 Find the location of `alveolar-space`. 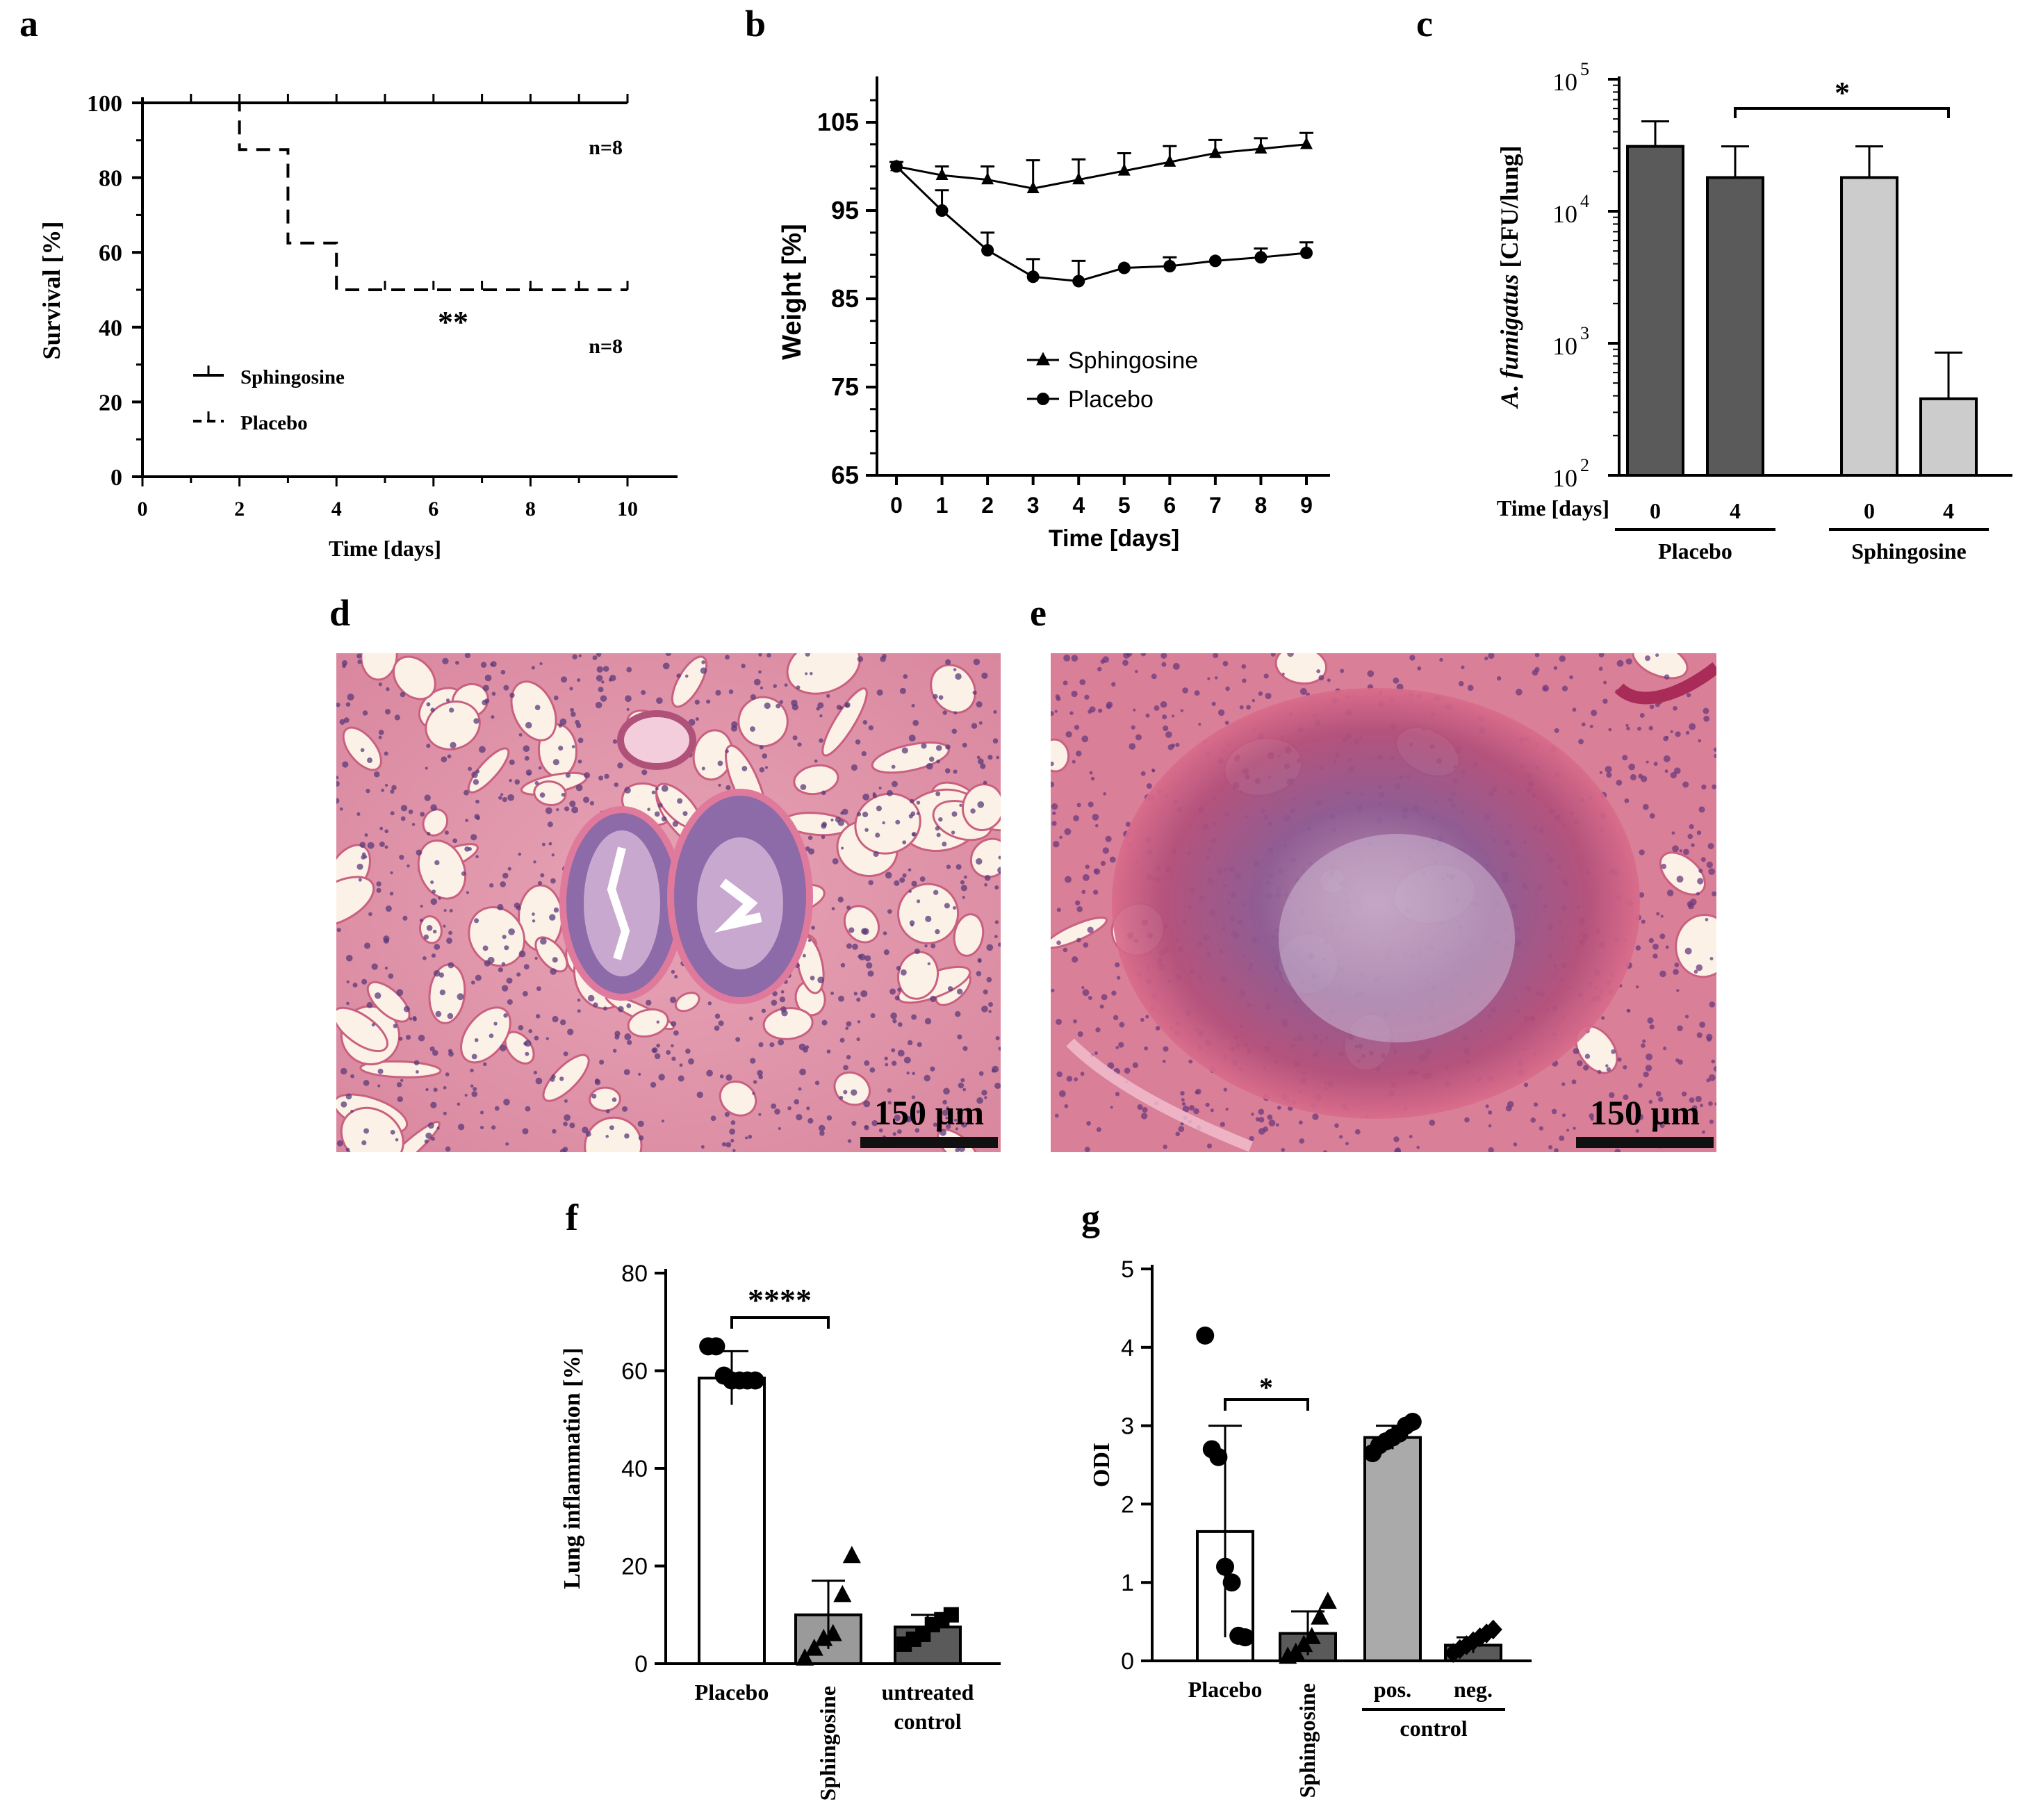

alveolar-space is located at coordinates (566, 1078).